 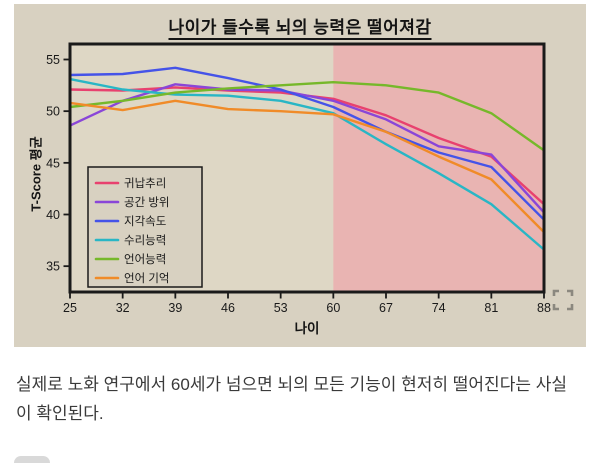 I want to click on y-tick-label: 45, so click(x=53, y=163).